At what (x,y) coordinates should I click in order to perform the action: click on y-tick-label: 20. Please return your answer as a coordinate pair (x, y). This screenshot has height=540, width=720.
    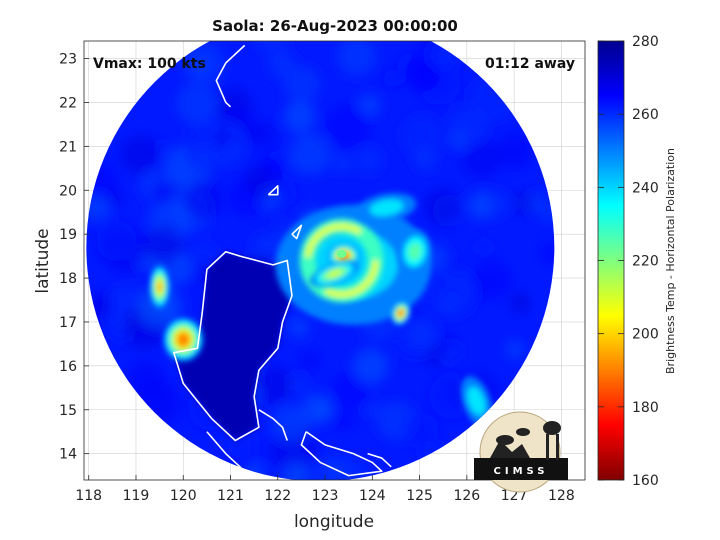
    Looking at the image, I should click on (68, 191).